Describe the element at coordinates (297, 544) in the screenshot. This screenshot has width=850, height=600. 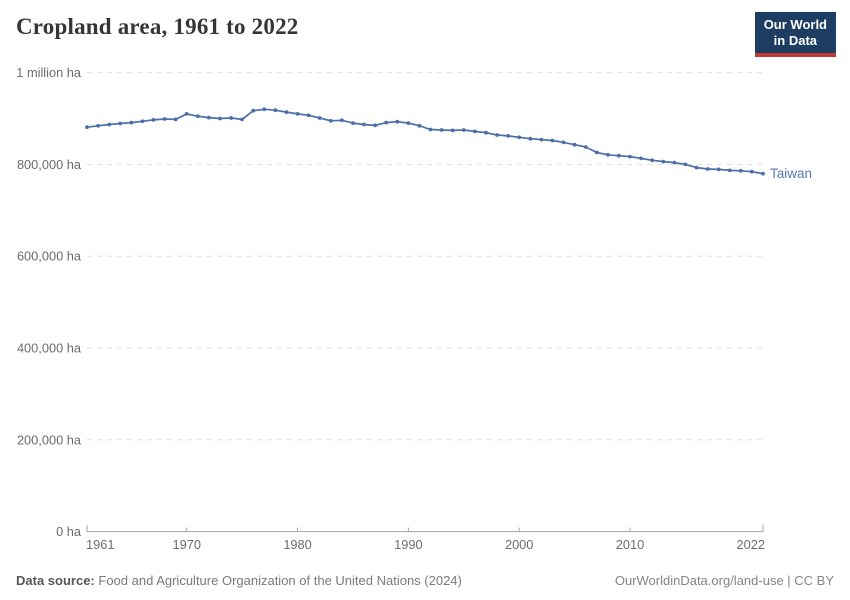
I see `x-tick-label: 1980` at that location.